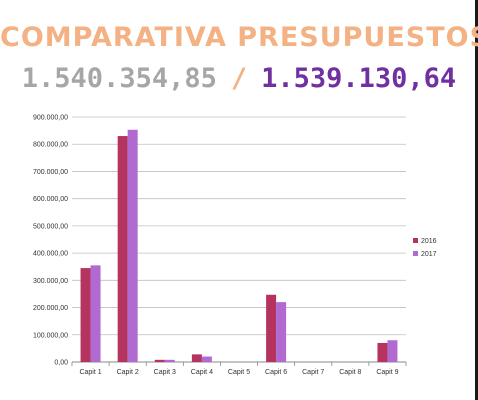  What do you see at coordinates (476, 200) in the screenshot?
I see `right-edge-border` at bounding box center [476, 200].